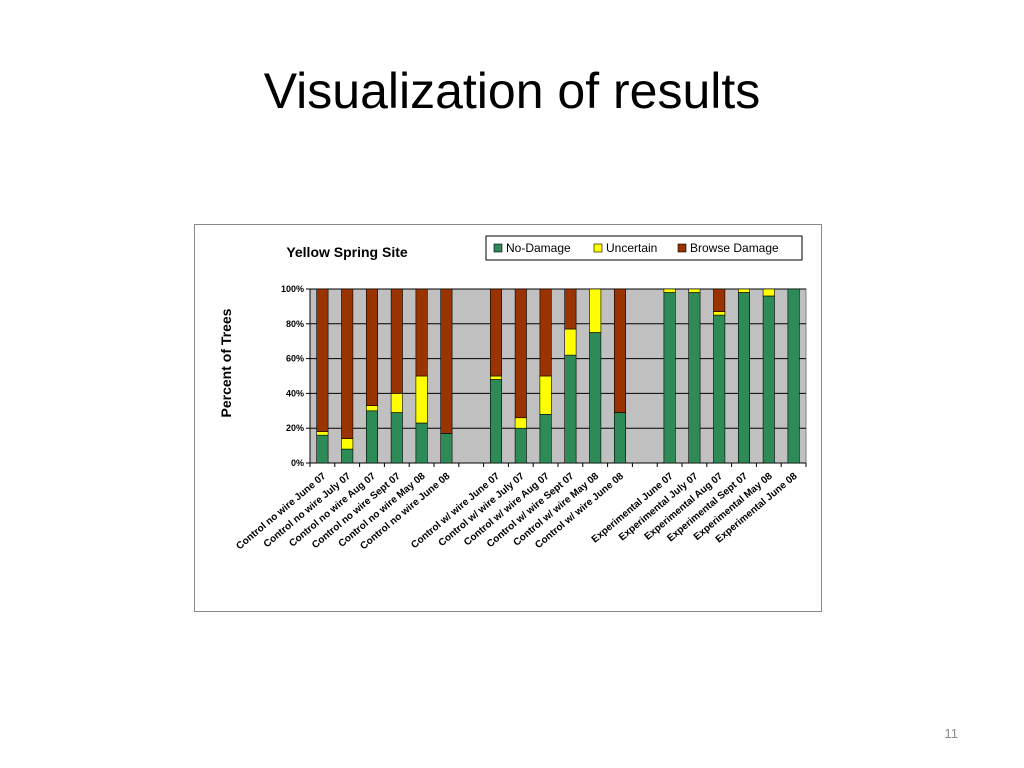 This screenshot has height=768, width=1024. What do you see at coordinates (295, 393) in the screenshot?
I see `y-tick-label: 40%` at bounding box center [295, 393].